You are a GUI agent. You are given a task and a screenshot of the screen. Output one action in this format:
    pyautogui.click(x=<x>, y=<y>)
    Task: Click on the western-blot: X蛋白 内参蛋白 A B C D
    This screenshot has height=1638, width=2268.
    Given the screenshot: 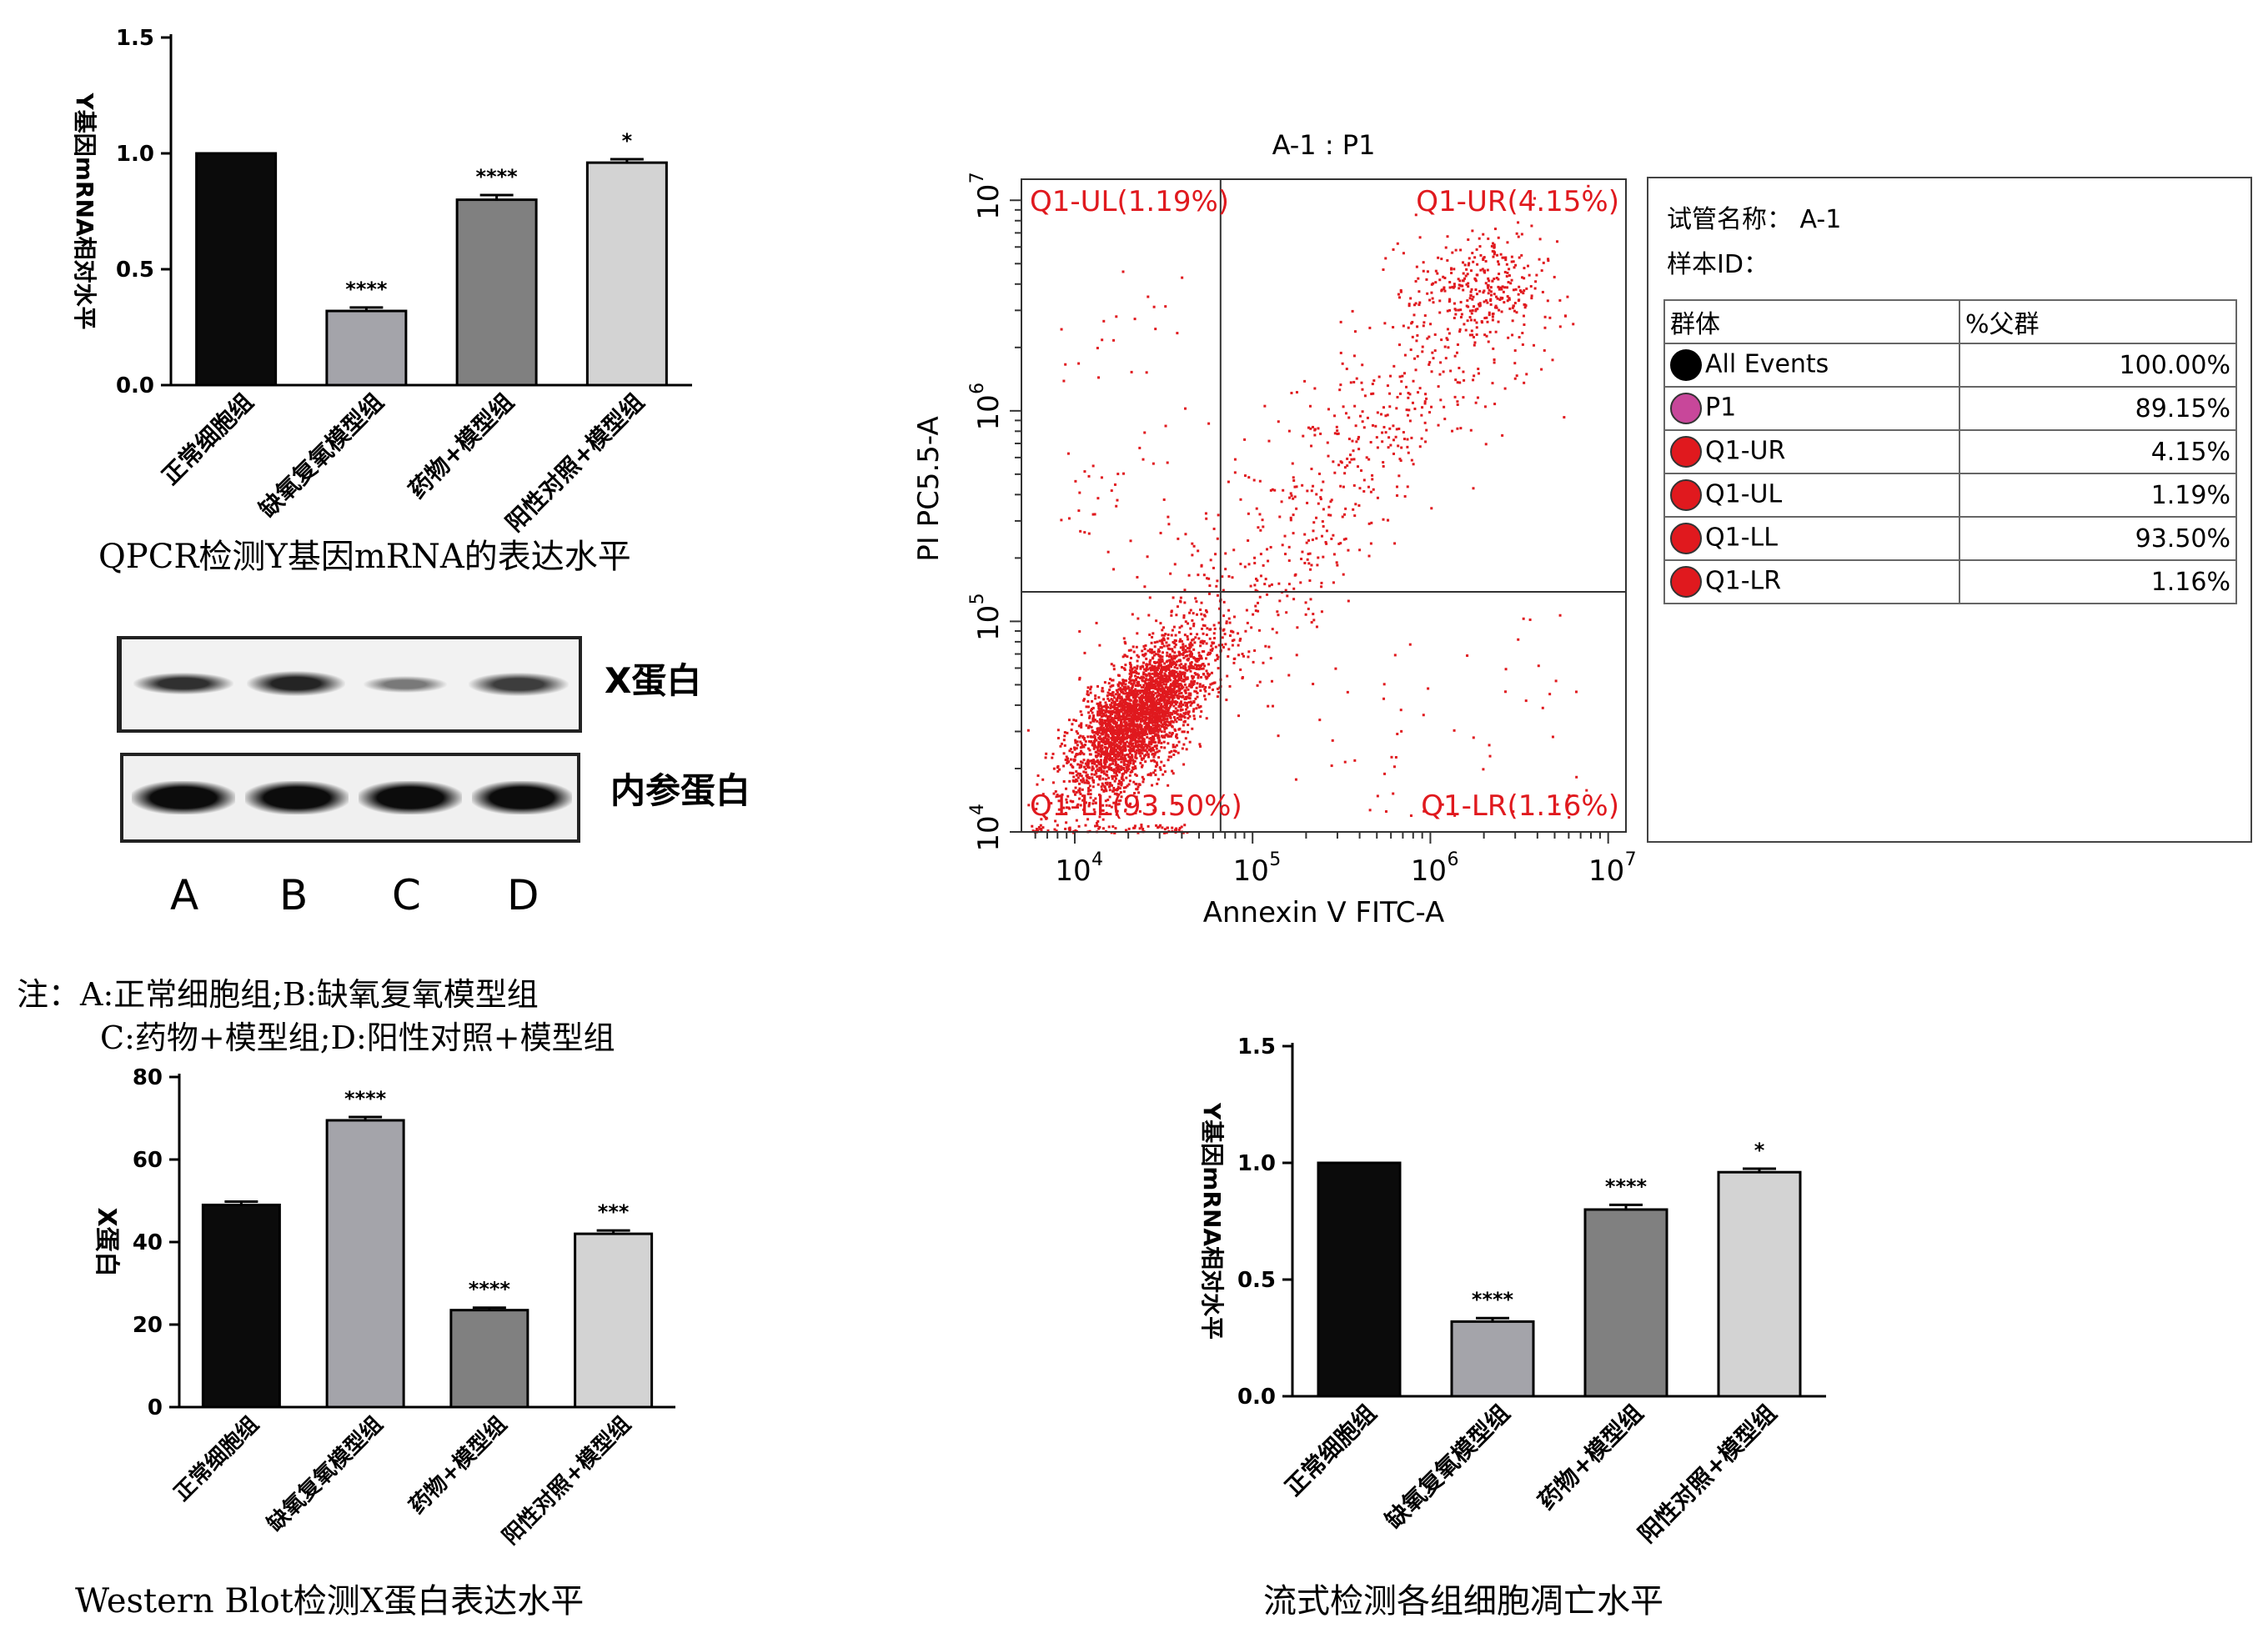 What is the action you would take?
    pyautogui.click(x=517, y=779)
    